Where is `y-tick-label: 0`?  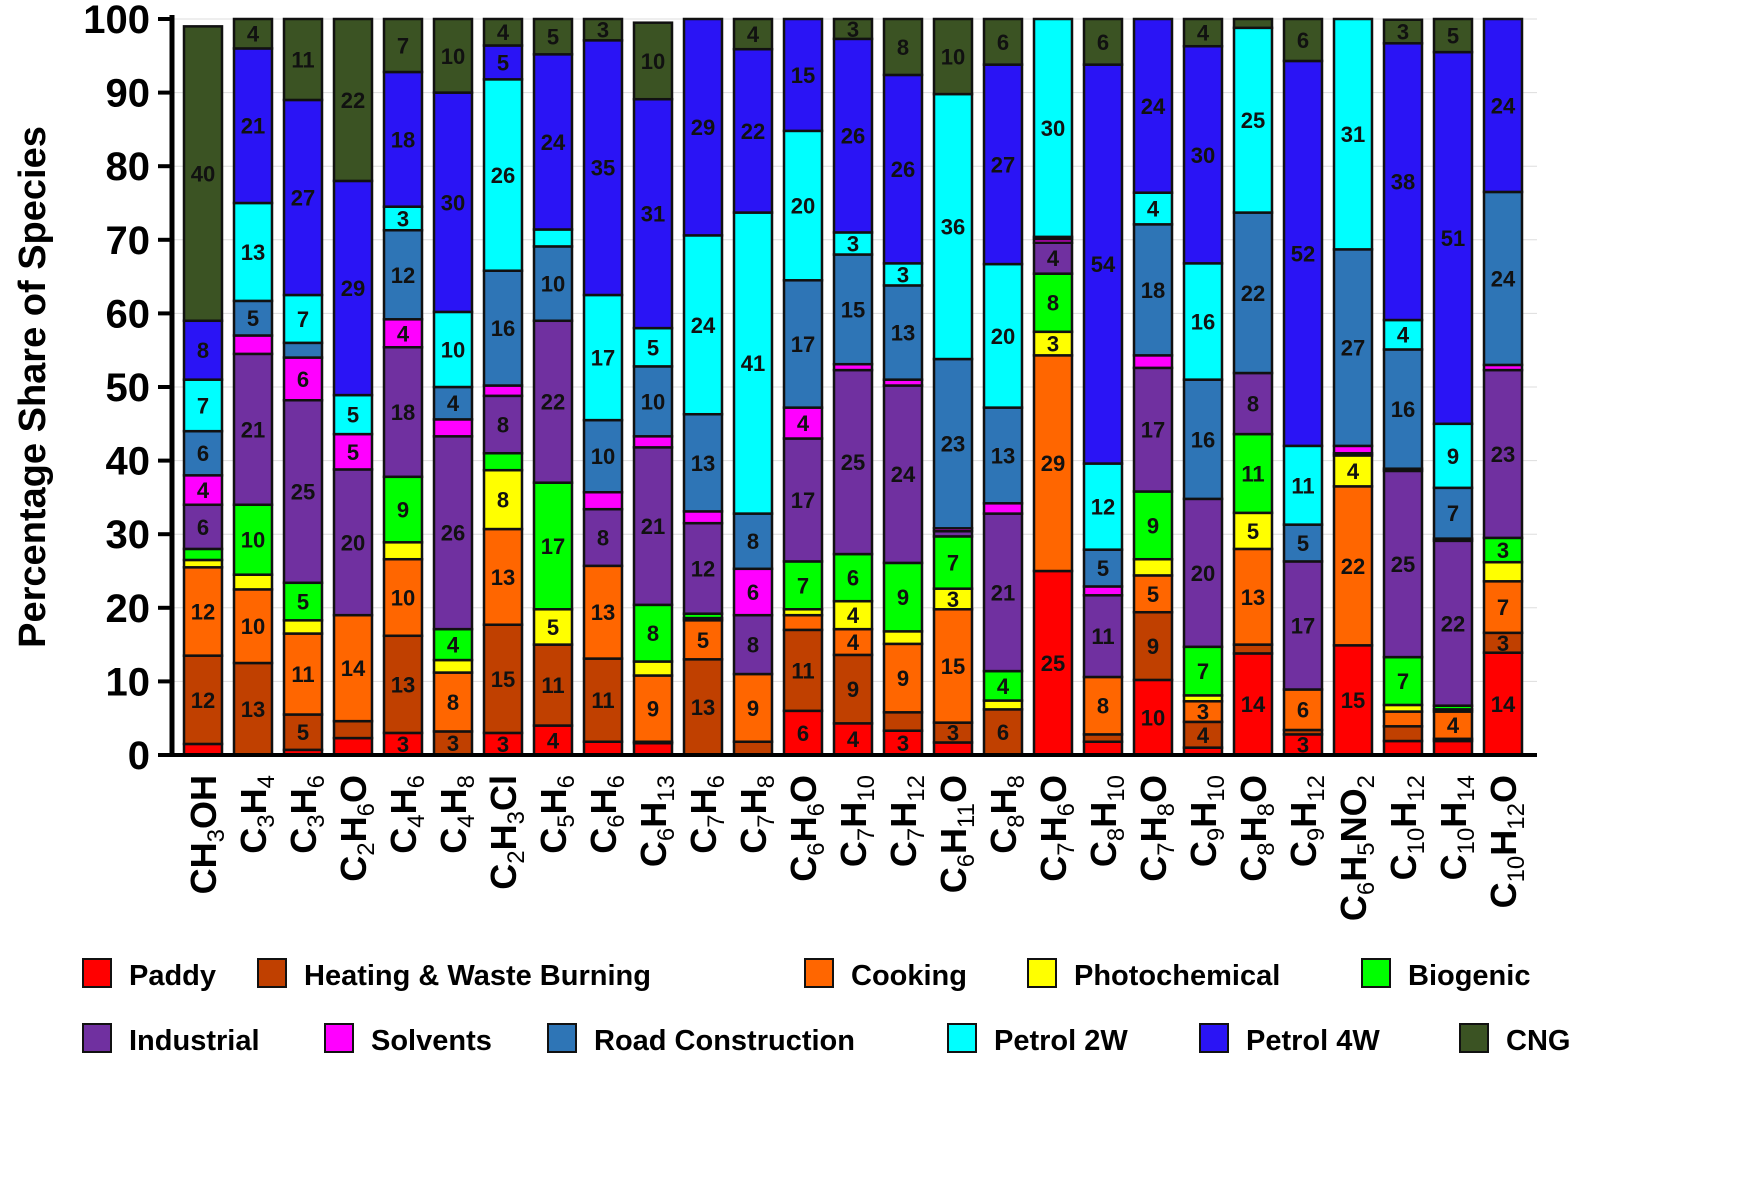
y-tick-label: 0 is located at coordinates (139, 756).